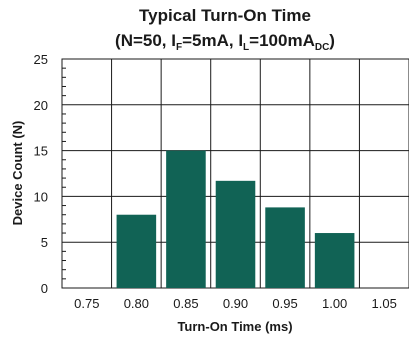 The width and height of the screenshot is (409, 341). What do you see at coordinates (41, 105) in the screenshot?
I see `y-tick-label: 20` at bounding box center [41, 105].